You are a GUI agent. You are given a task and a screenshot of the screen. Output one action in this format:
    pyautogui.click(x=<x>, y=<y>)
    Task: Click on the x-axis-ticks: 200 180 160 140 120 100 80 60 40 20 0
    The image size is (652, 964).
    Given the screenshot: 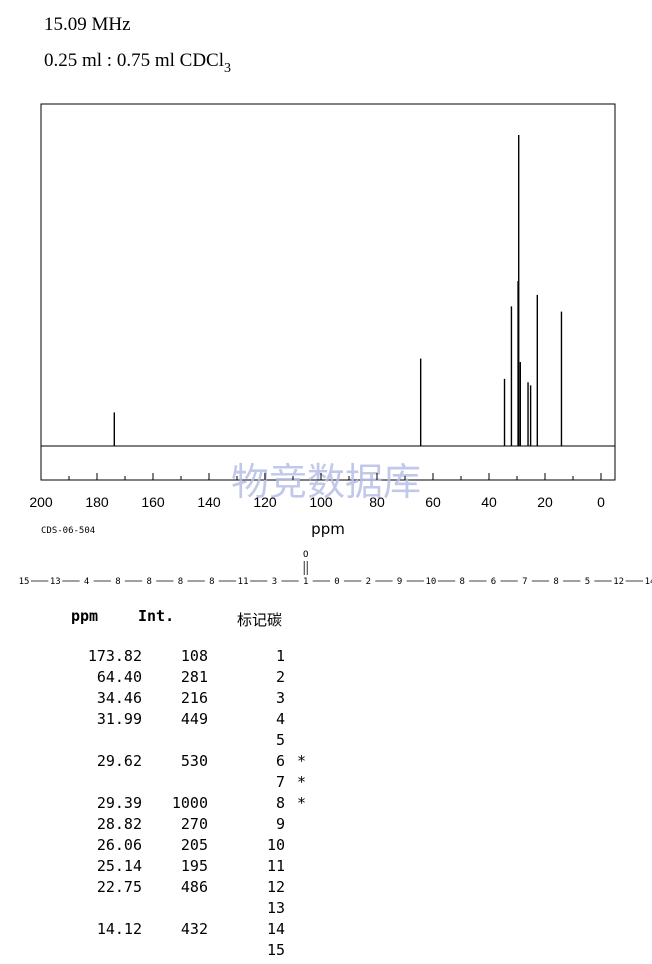 What is the action you would take?
    pyautogui.click(x=317, y=491)
    